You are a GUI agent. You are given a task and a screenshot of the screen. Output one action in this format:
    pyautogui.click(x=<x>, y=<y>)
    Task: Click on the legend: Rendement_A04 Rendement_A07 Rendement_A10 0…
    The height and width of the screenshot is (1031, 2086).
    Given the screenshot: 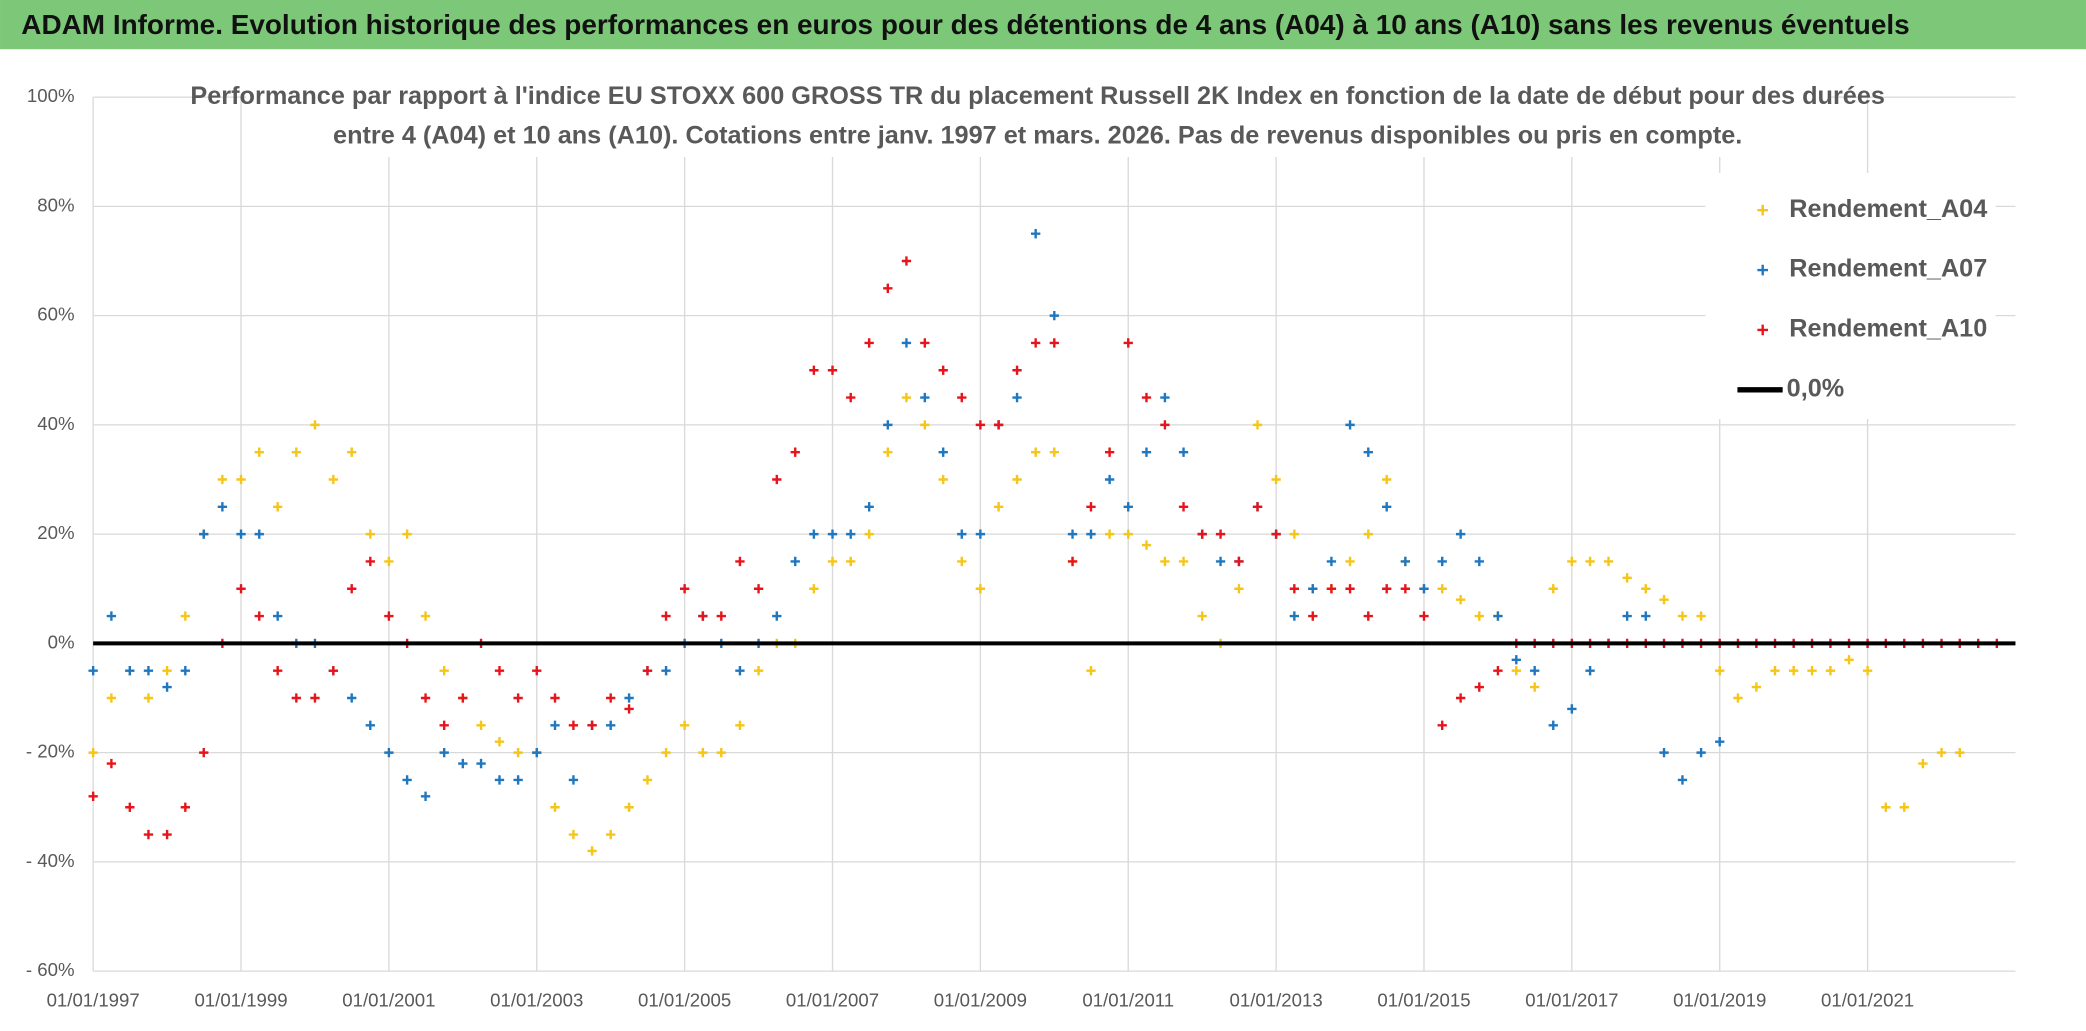 What is the action you would take?
    pyautogui.click(x=1862, y=298)
    